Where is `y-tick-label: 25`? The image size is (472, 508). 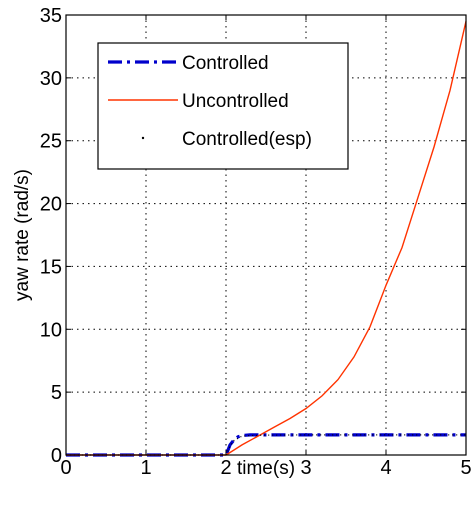 y-tick-label: 25 is located at coordinates (51, 142).